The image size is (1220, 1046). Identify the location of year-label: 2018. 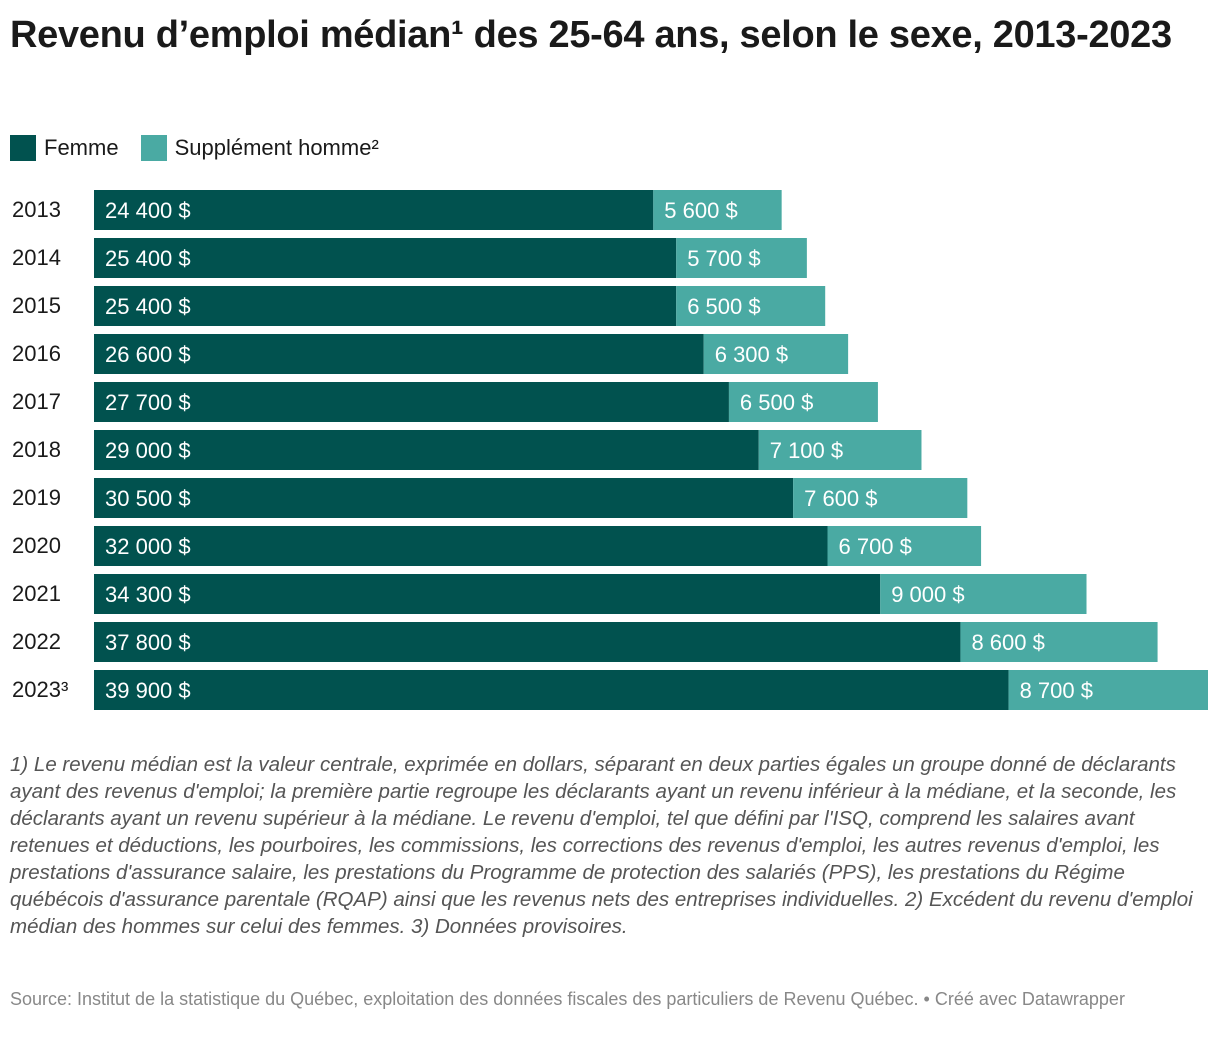
(36, 449).